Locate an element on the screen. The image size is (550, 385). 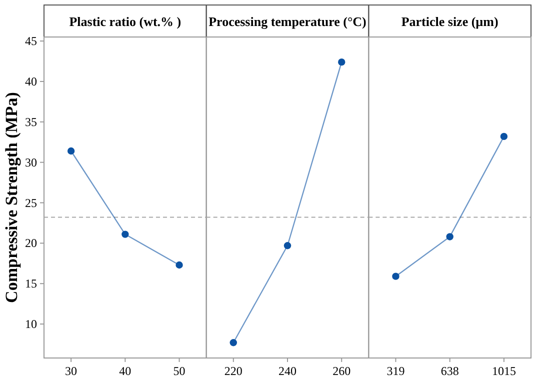
x-tick-label: 638 is located at coordinates (449, 371).